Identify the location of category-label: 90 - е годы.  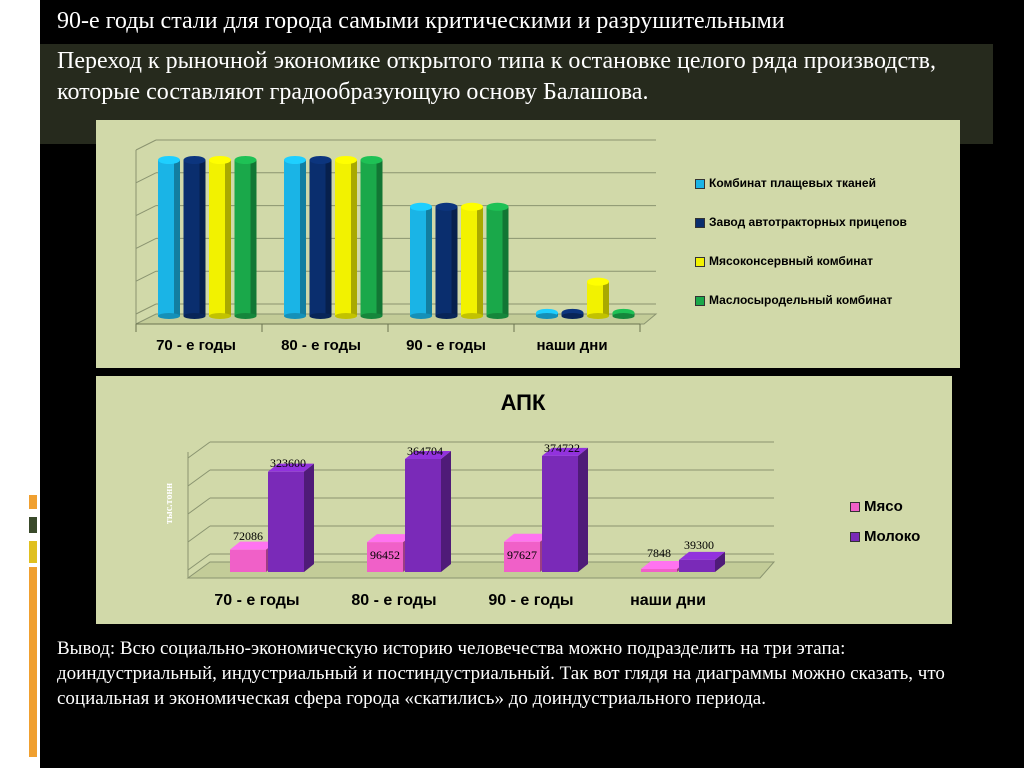
(446, 345).